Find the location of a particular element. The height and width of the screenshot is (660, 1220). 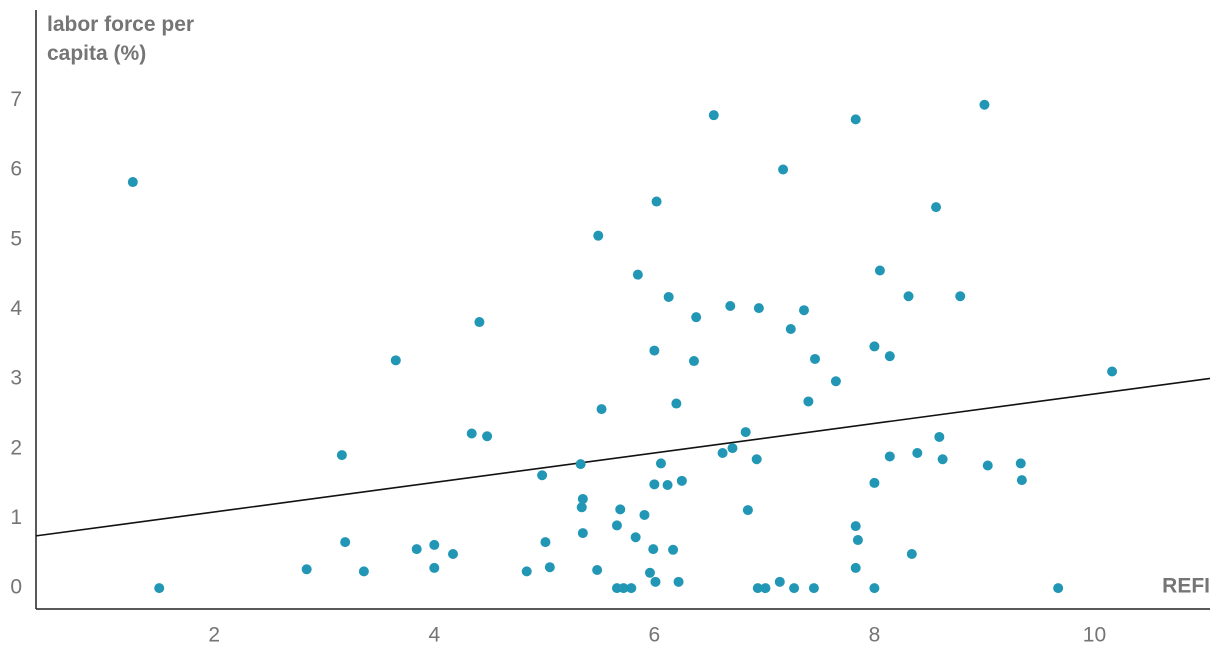

y-tick-label: 0 is located at coordinates (16, 587).